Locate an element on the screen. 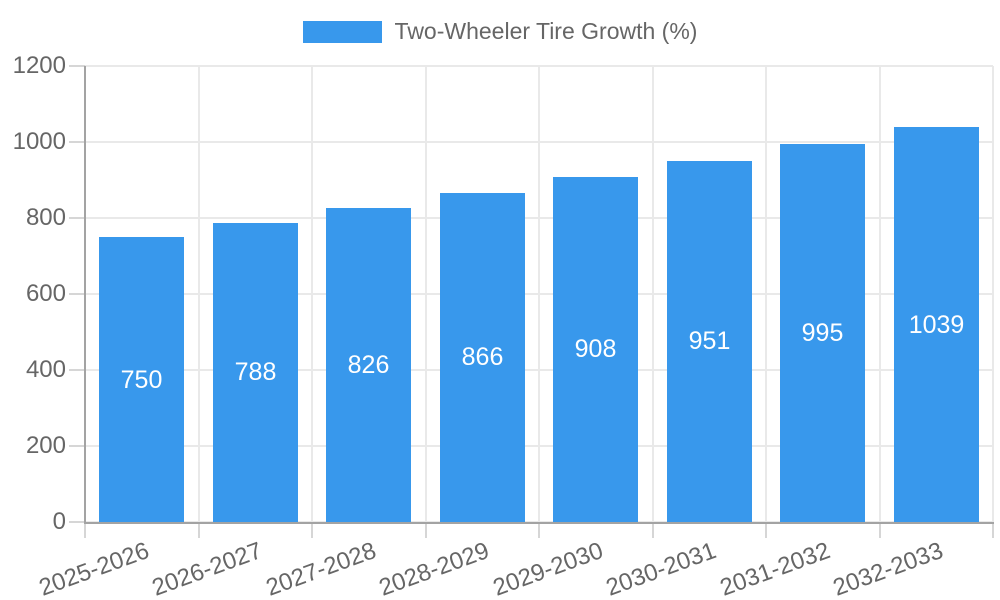 The width and height of the screenshot is (1000, 600). bar-value-label: 866 is located at coordinates (482, 357).